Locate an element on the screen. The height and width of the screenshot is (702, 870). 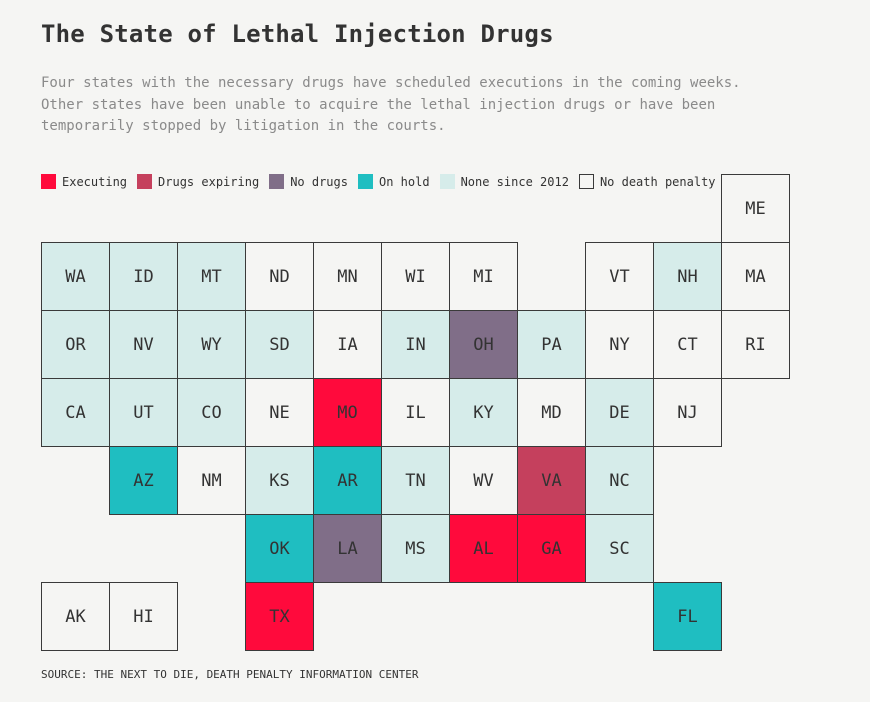
legend-item-no-drugs: No drugs is located at coordinates (308, 181).